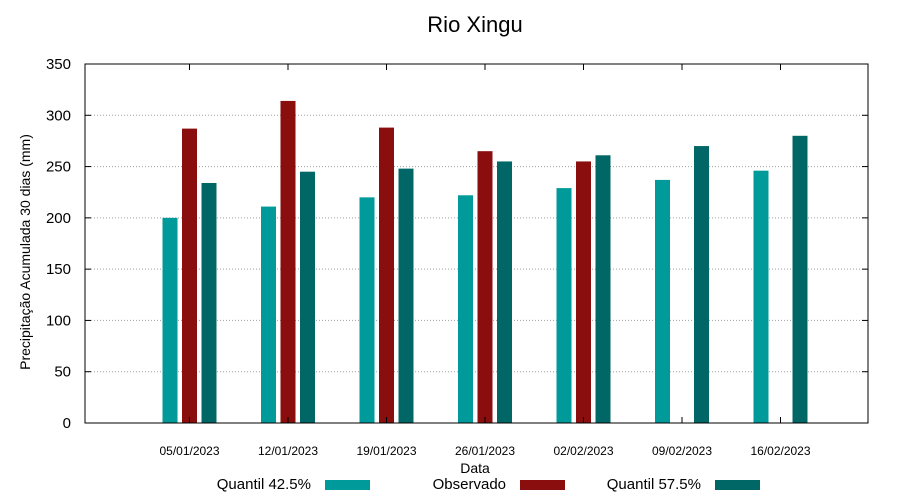 The width and height of the screenshot is (900, 500). What do you see at coordinates (475, 468) in the screenshot?
I see `x-axis-label: Data` at bounding box center [475, 468].